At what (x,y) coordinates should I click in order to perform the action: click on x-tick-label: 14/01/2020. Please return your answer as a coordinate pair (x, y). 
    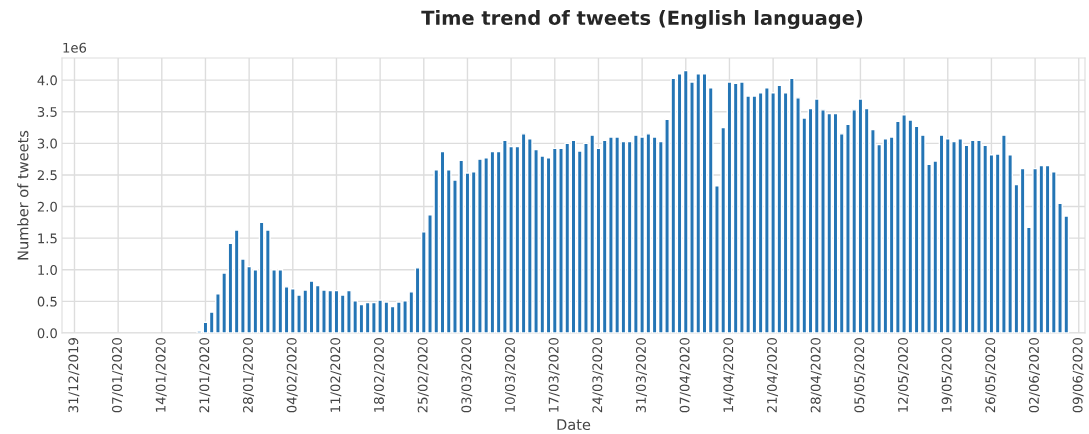
    Looking at the image, I should click on (161, 375).